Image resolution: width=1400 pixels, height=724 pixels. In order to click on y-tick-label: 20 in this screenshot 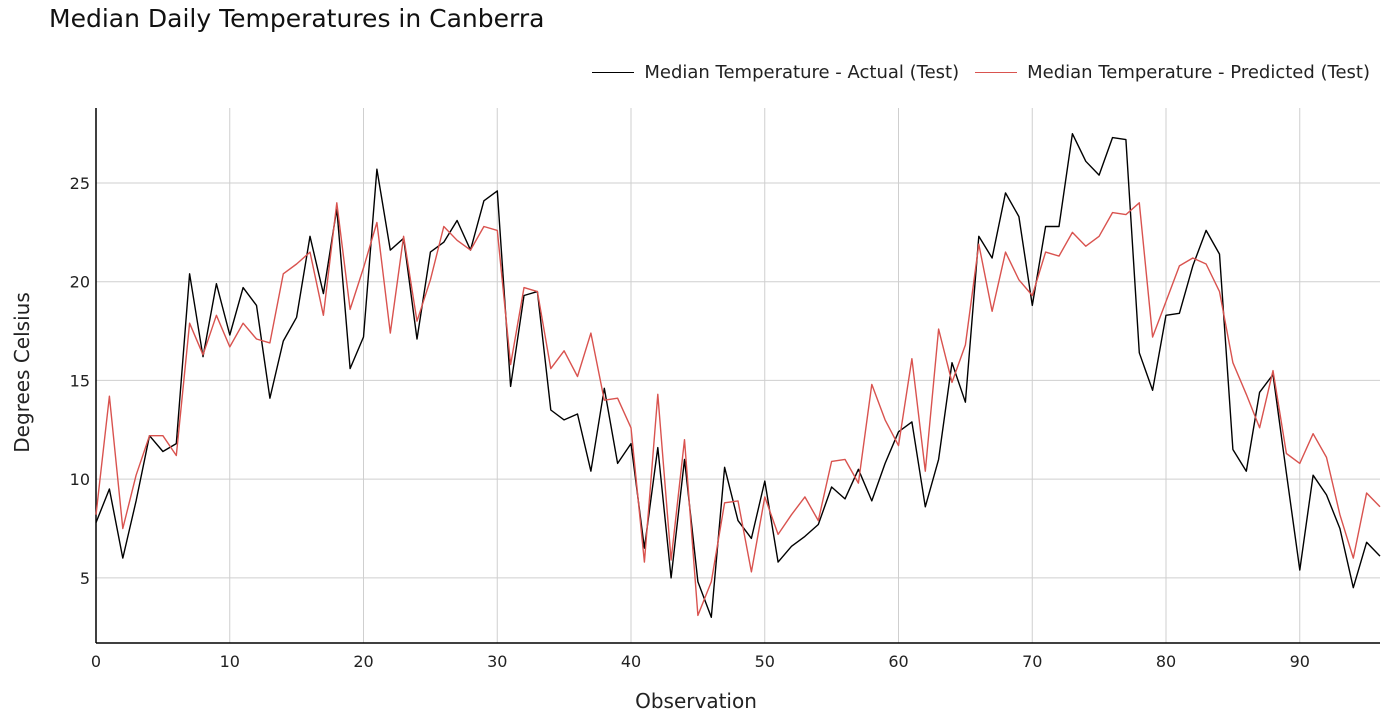, I will do `click(80, 282)`.